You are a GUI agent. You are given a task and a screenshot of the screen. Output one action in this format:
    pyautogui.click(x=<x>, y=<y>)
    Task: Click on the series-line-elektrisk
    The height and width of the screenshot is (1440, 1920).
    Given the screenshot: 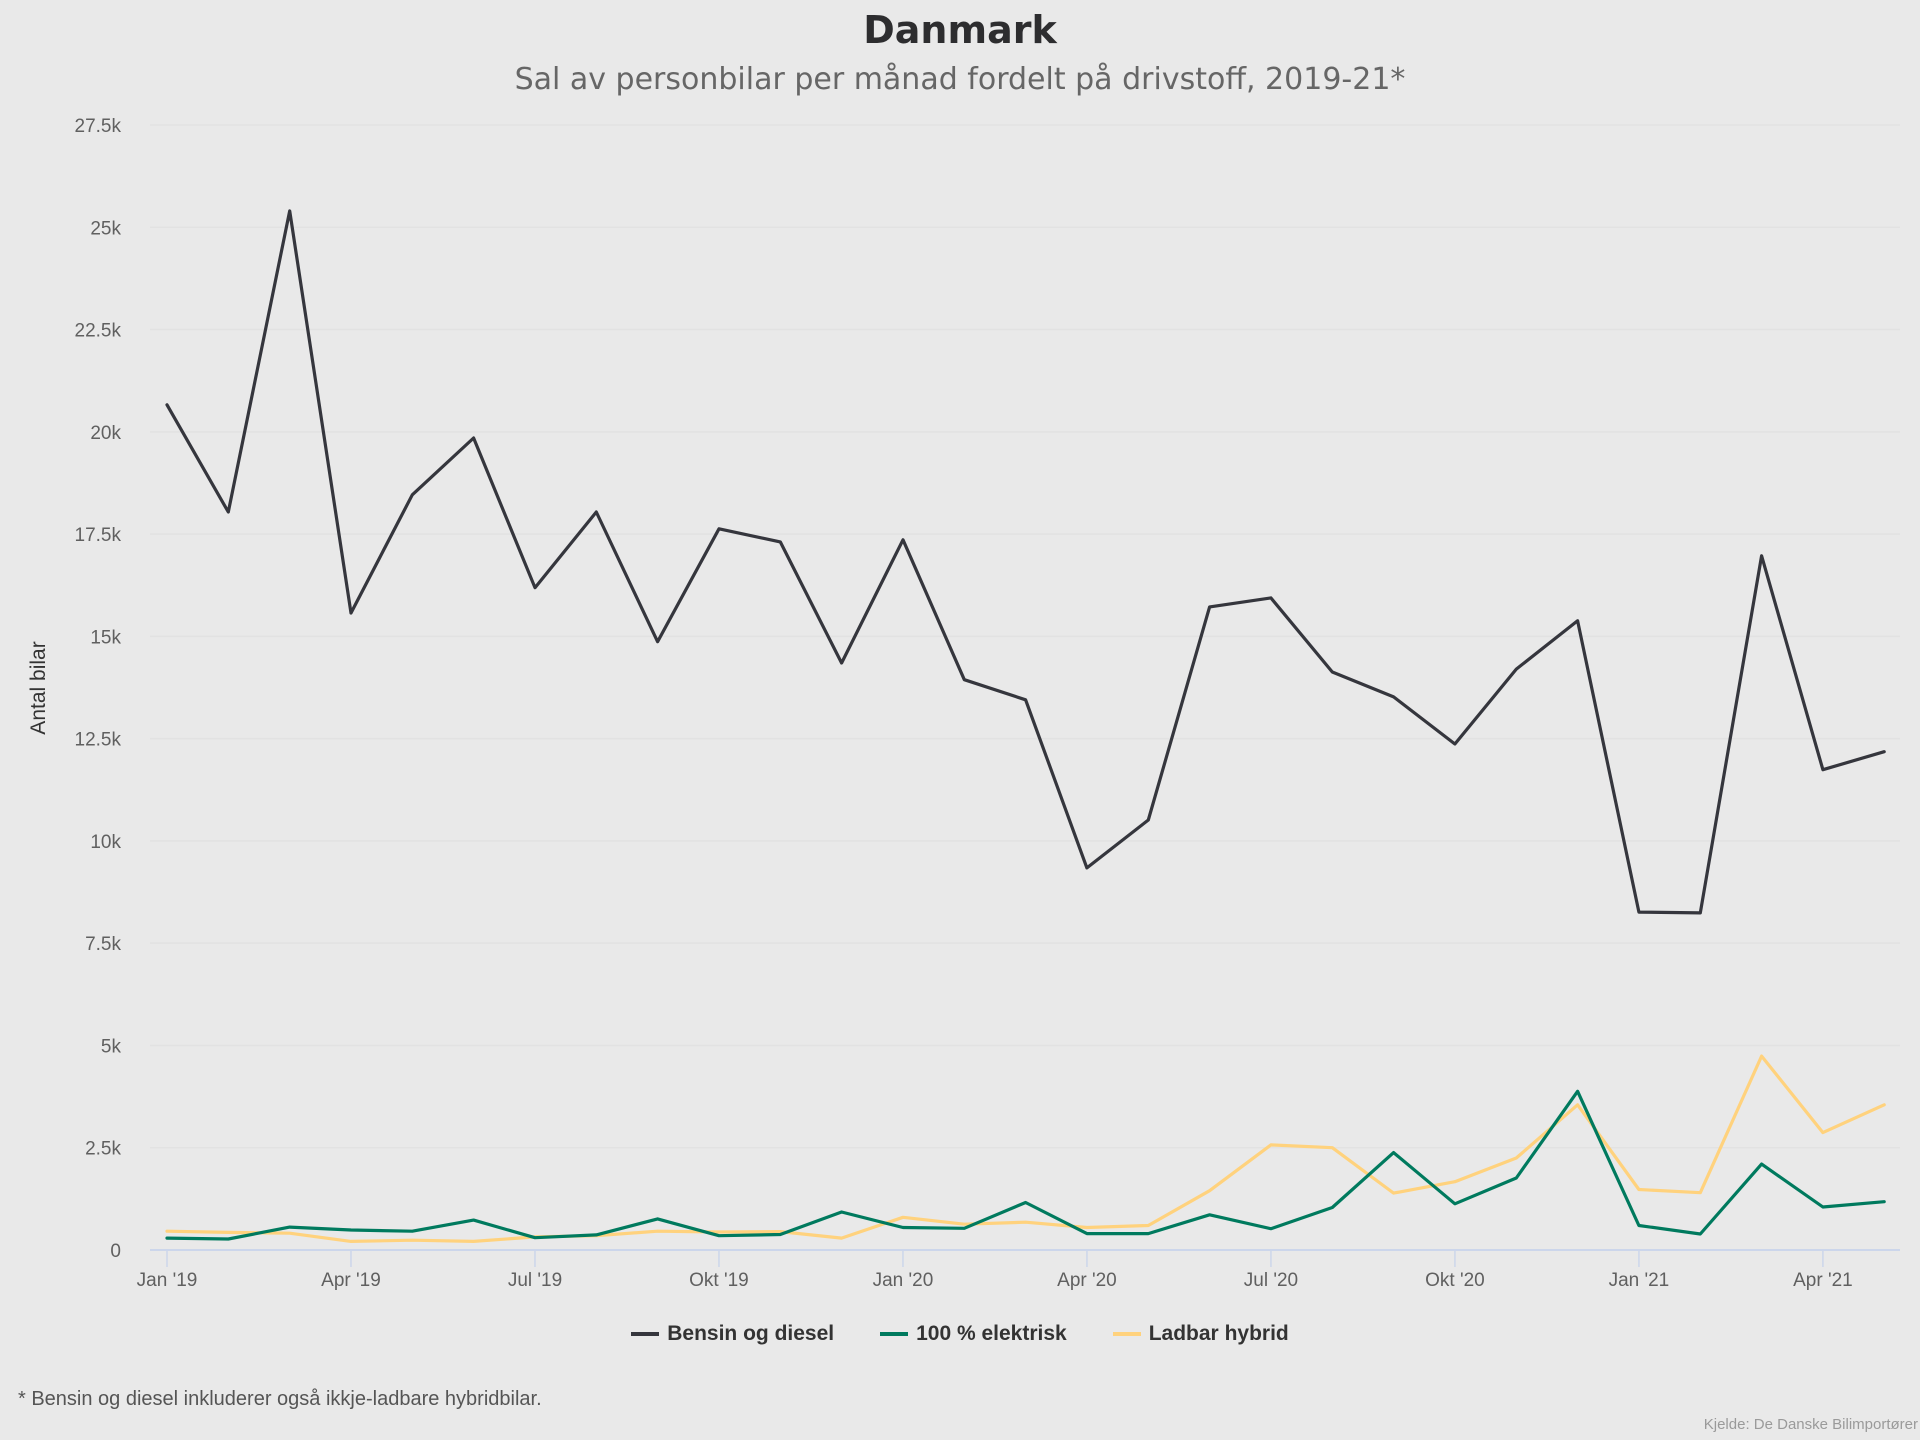 What is the action you would take?
    pyautogui.click(x=1025, y=1165)
    